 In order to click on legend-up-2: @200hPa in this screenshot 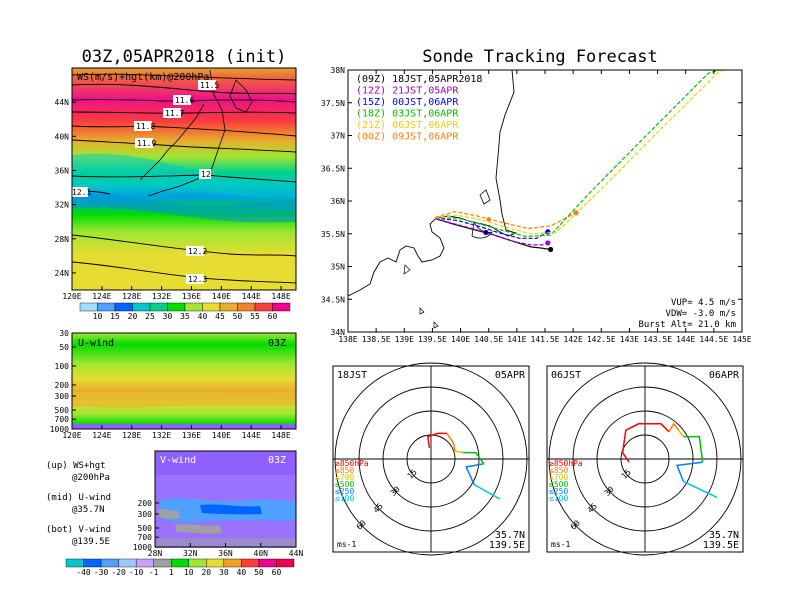, I will do `click(91, 478)`.